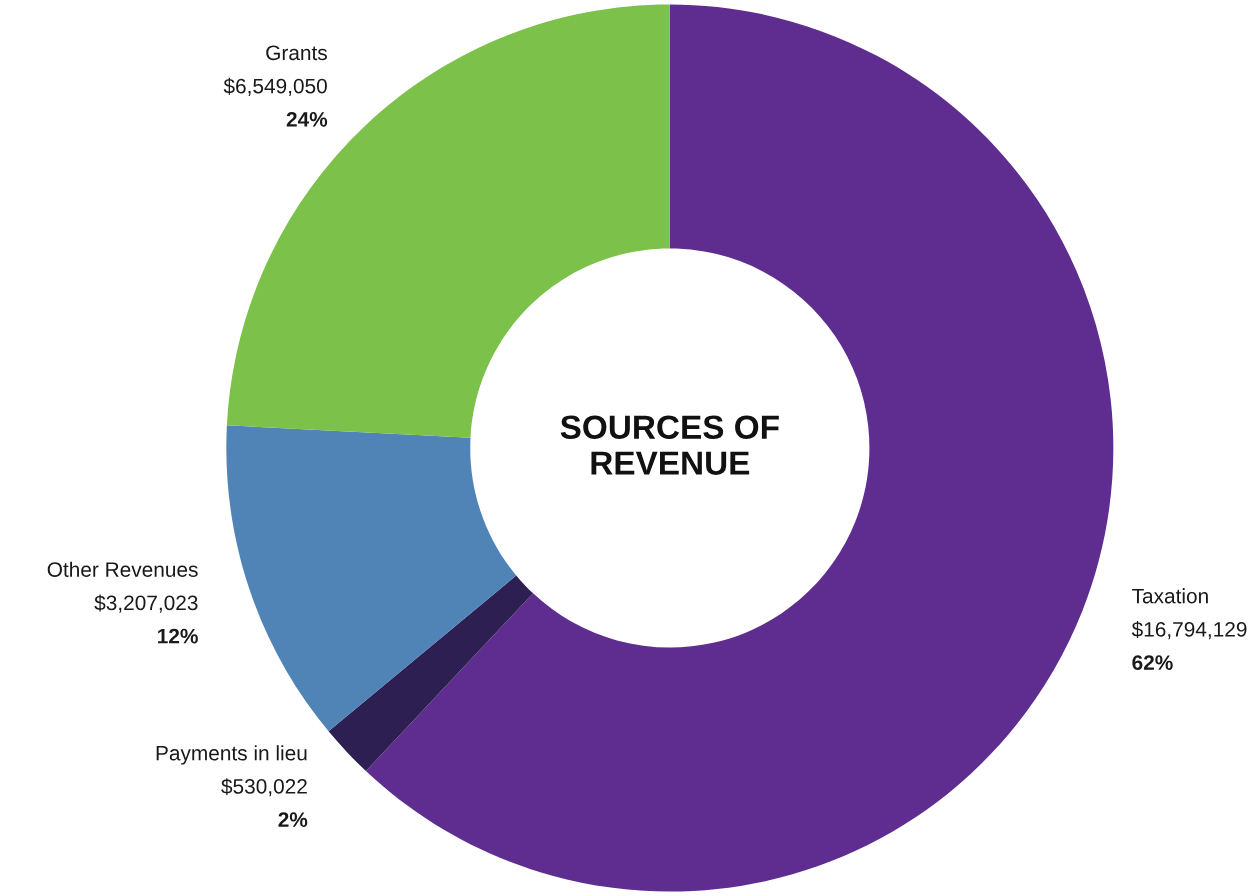 Image resolution: width=1249 pixels, height=896 pixels. I want to click on slice-label: Payments in lieu, so click(231, 755).